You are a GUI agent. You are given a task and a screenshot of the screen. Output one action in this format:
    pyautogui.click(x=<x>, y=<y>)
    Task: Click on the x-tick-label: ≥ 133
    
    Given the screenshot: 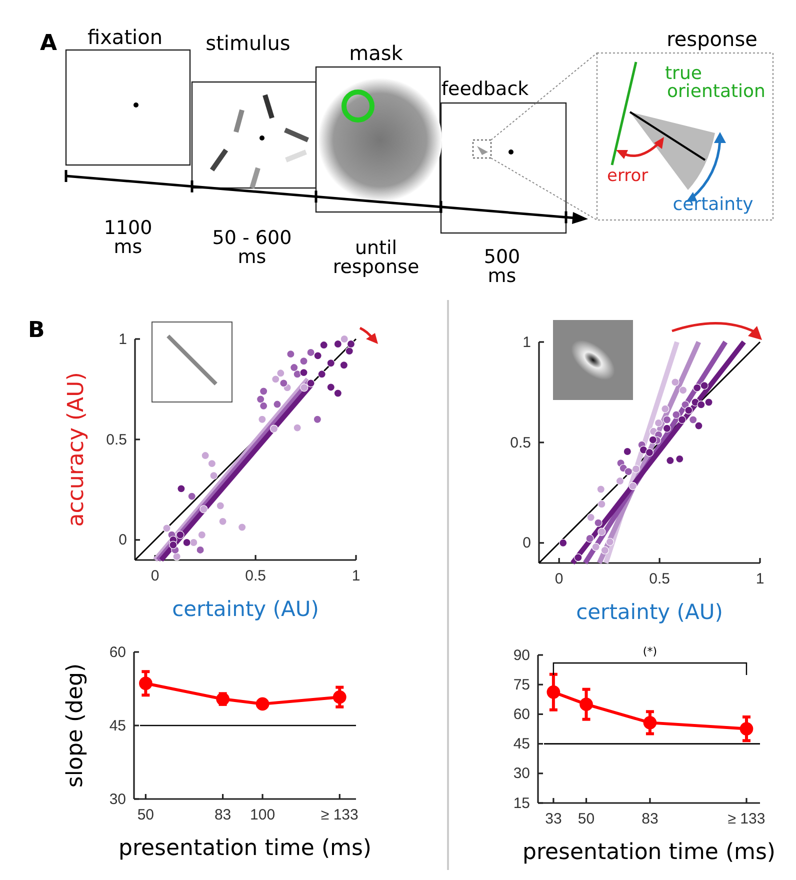 What is the action you would take?
    pyautogui.click(x=339, y=815)
    